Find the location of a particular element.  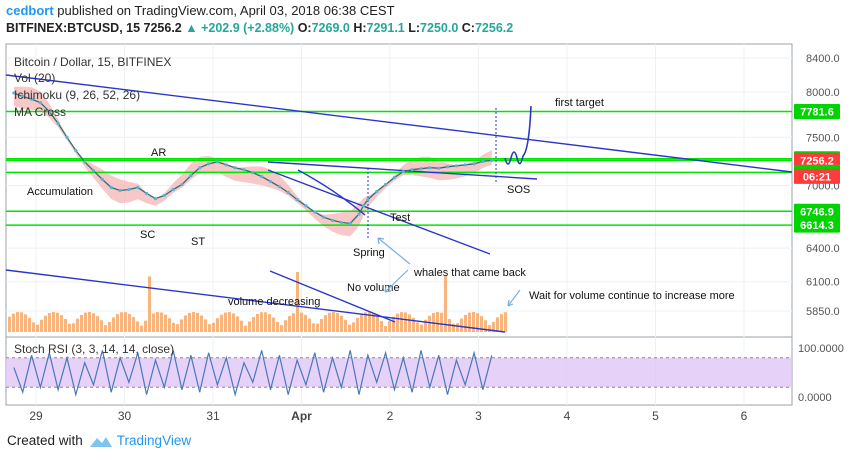

price-label-text: 7256.2 is located at coordinates (817, 161).